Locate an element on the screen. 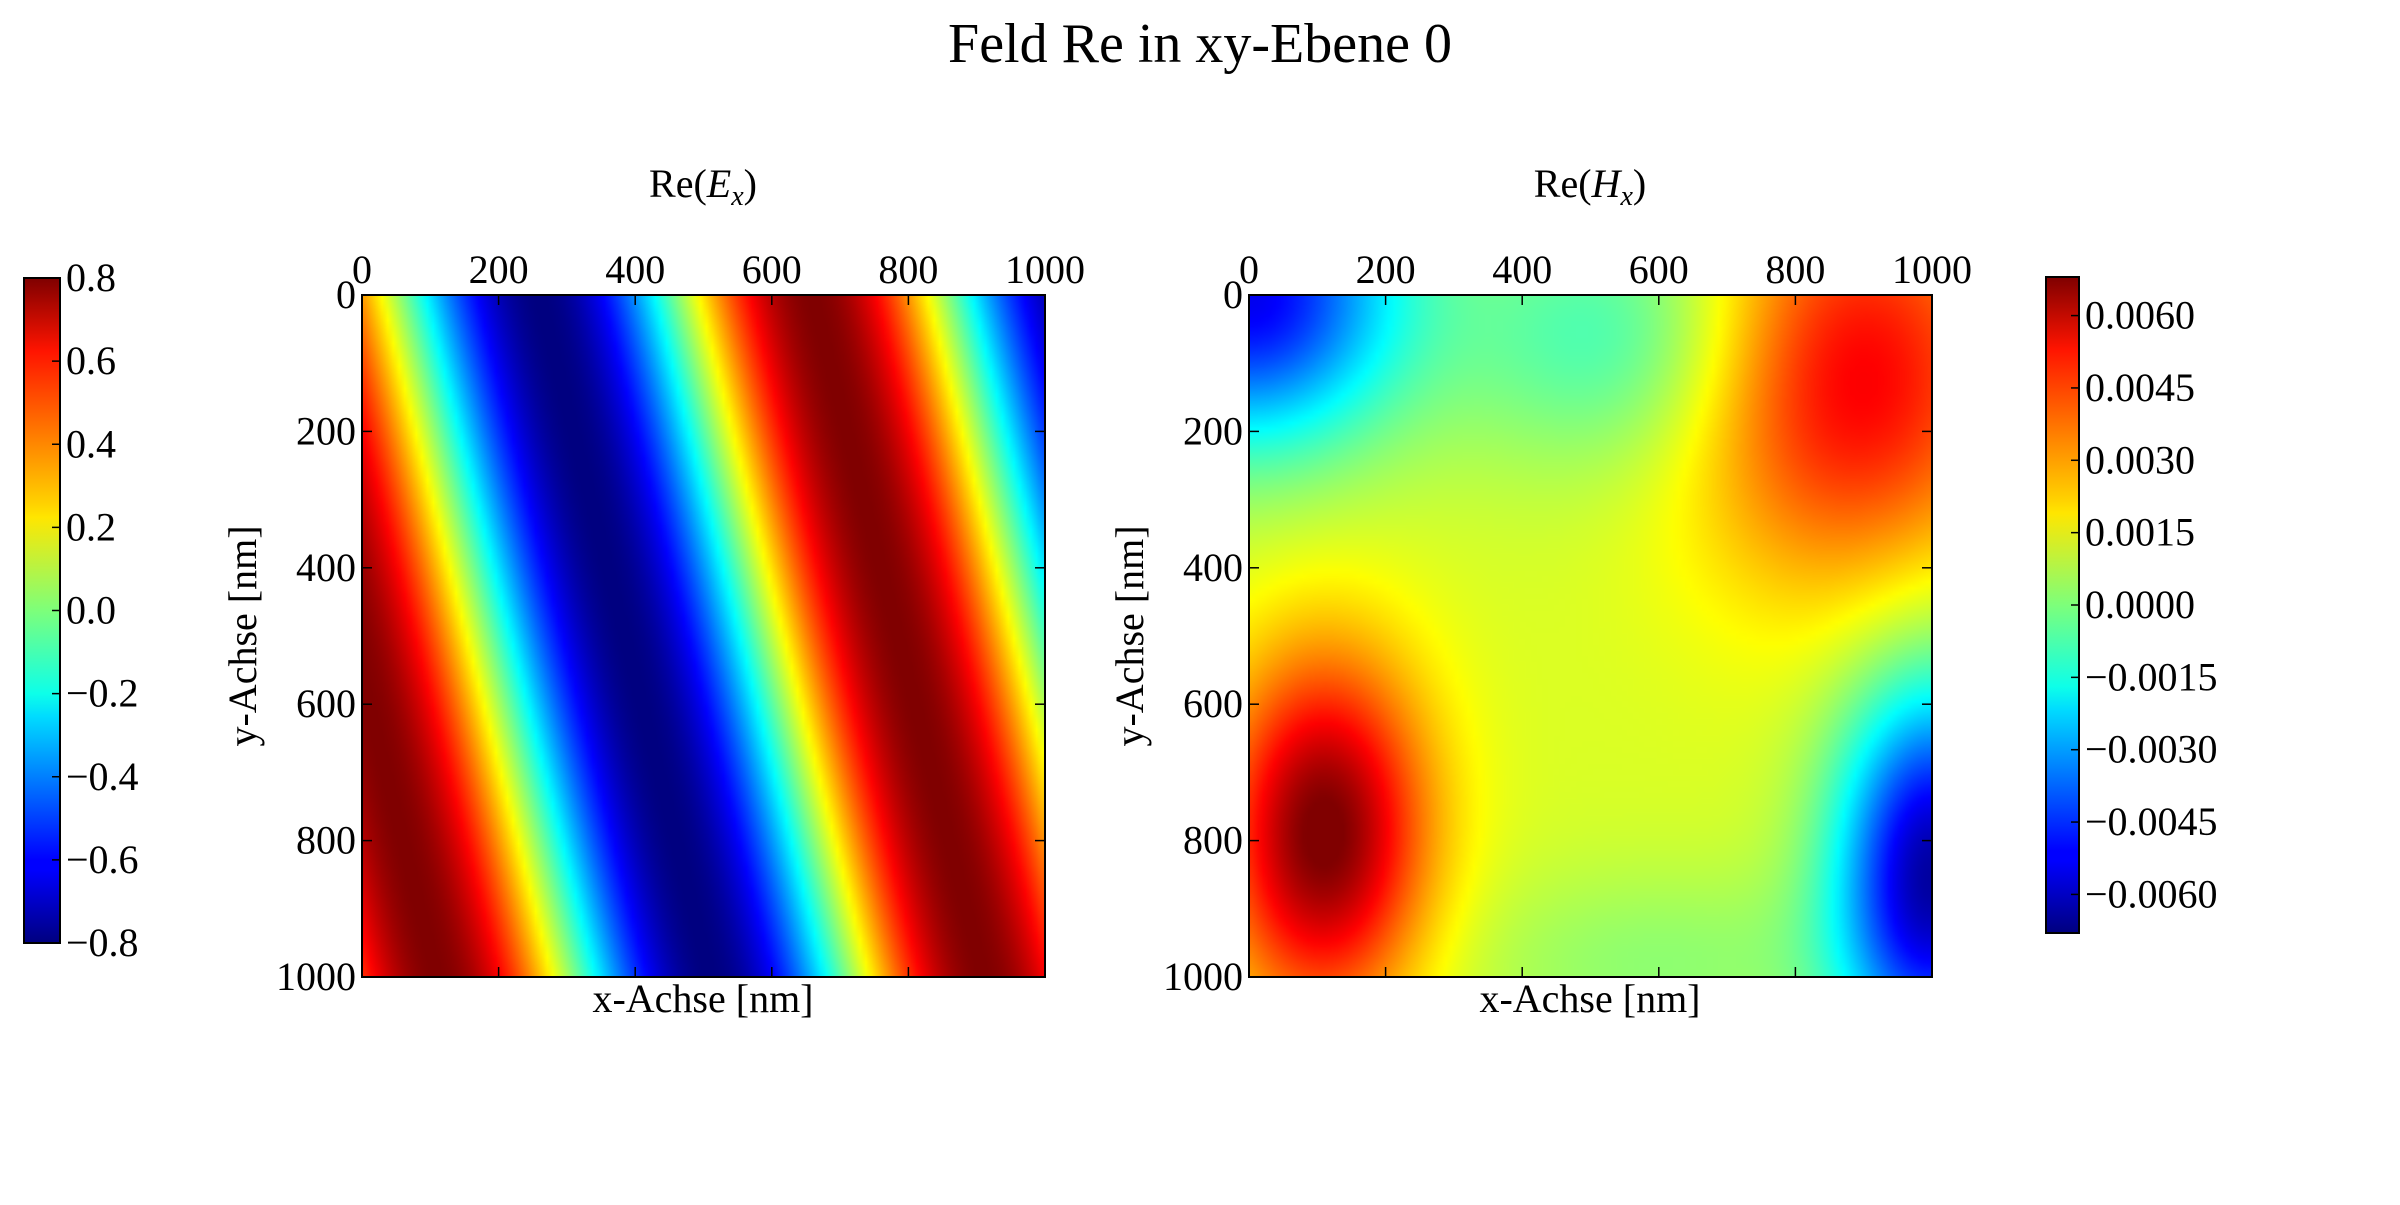  colorbar-tick-label: 0.2 is located at coordinates (91, 526).